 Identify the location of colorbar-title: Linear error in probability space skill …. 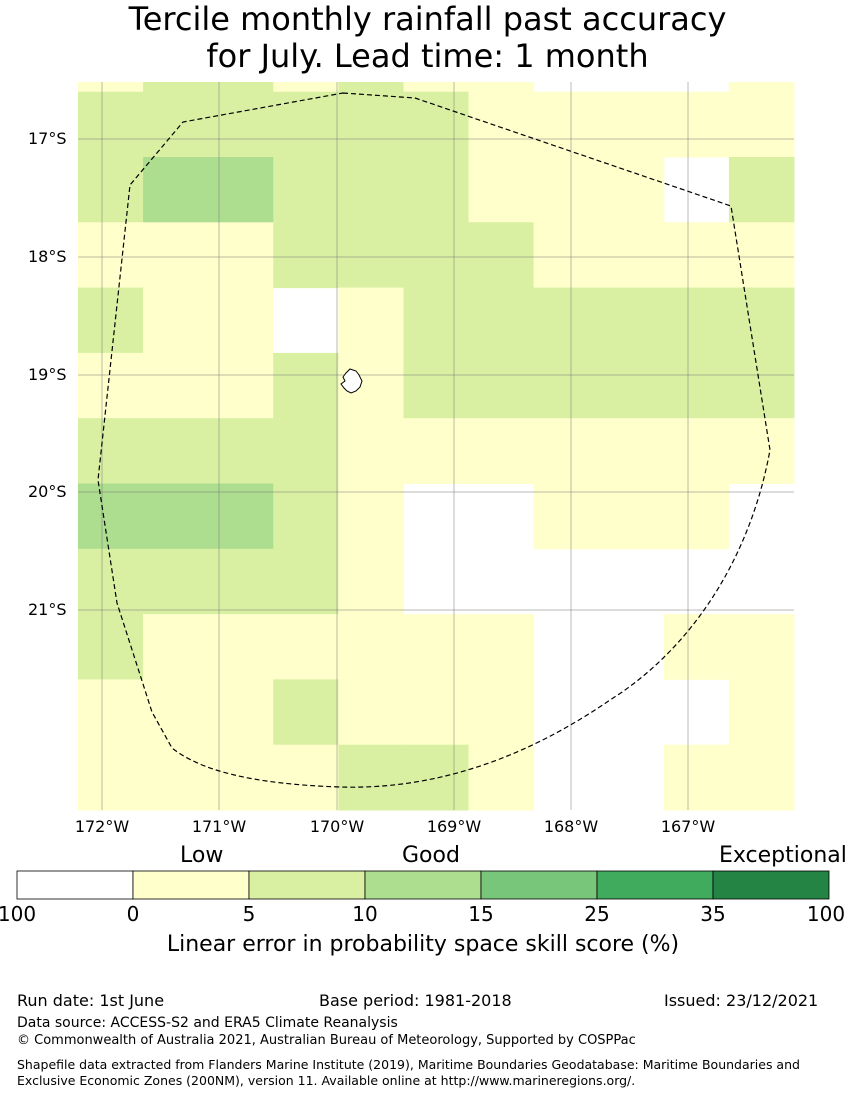
(423, 944).